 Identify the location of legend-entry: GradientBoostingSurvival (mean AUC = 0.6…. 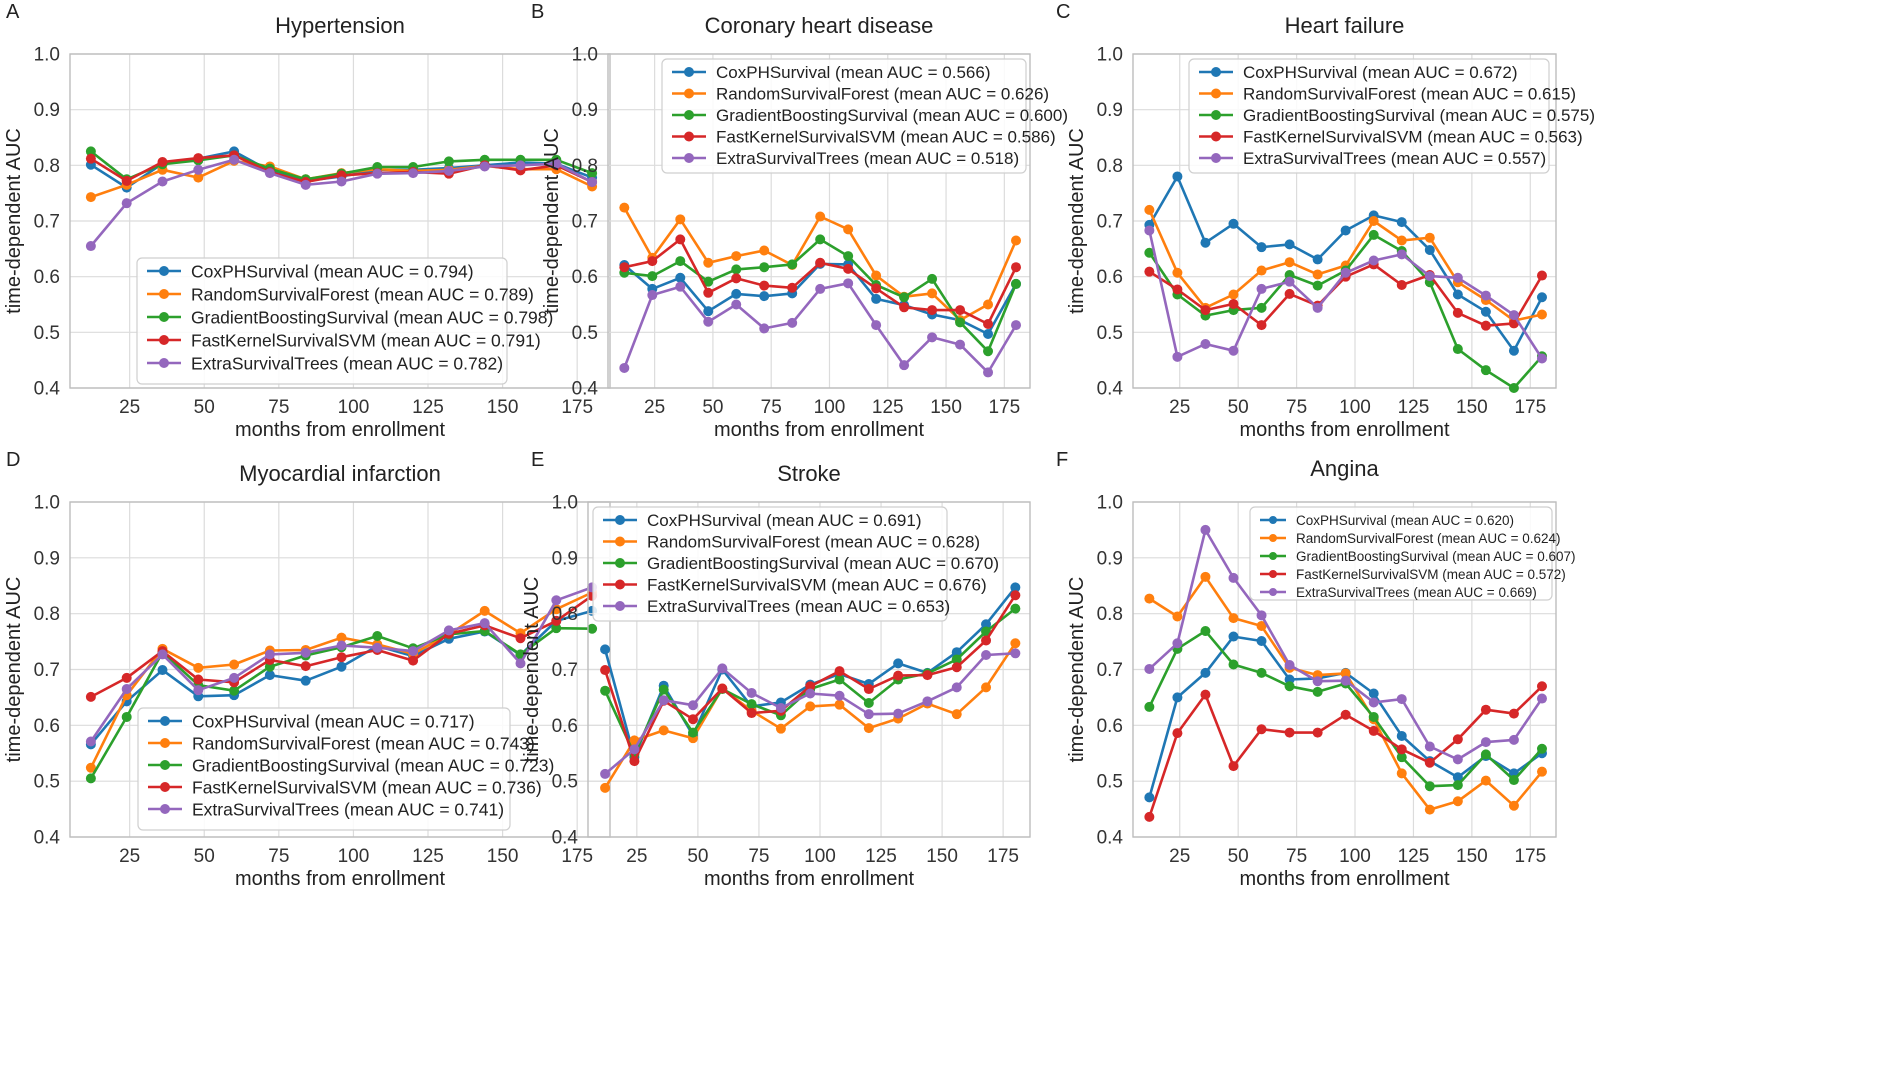
(892, 115).